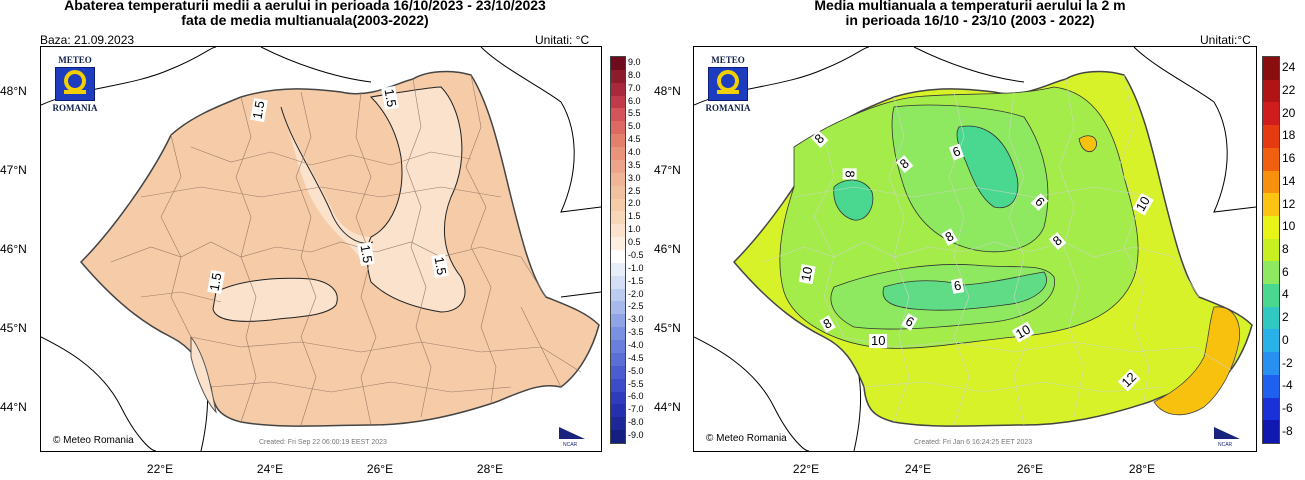 This screenshot has height=480, width=1305. I want to click on right-lon-24: 24°E, so click(918, 469).